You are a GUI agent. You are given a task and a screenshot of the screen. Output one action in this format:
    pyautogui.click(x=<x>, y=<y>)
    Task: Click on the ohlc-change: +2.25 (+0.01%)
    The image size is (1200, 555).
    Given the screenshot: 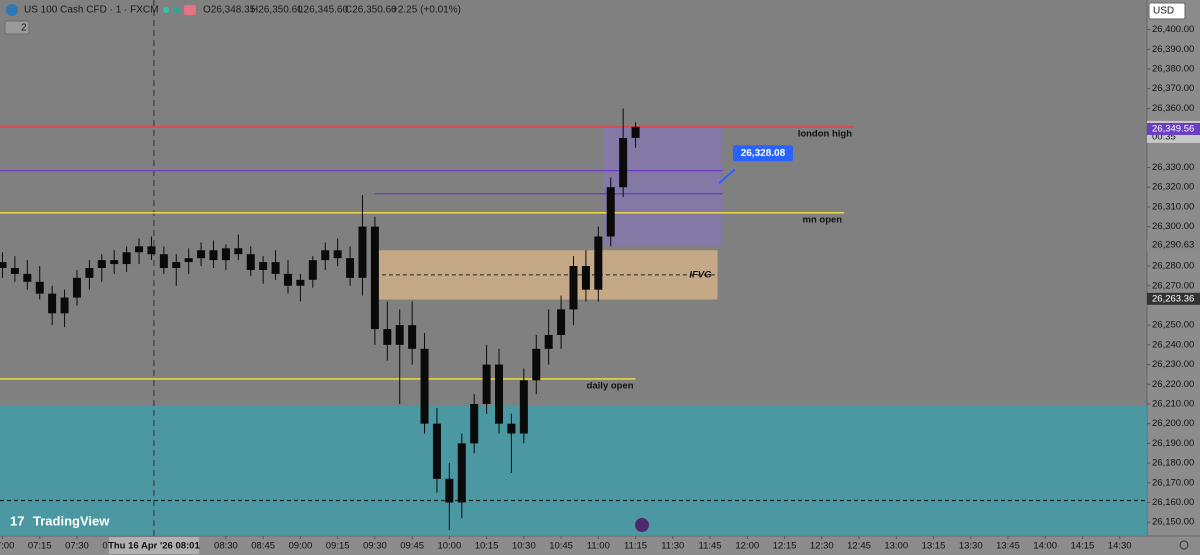 What is the action you would take?
    pyautogui.click(x=426, y=10)
    